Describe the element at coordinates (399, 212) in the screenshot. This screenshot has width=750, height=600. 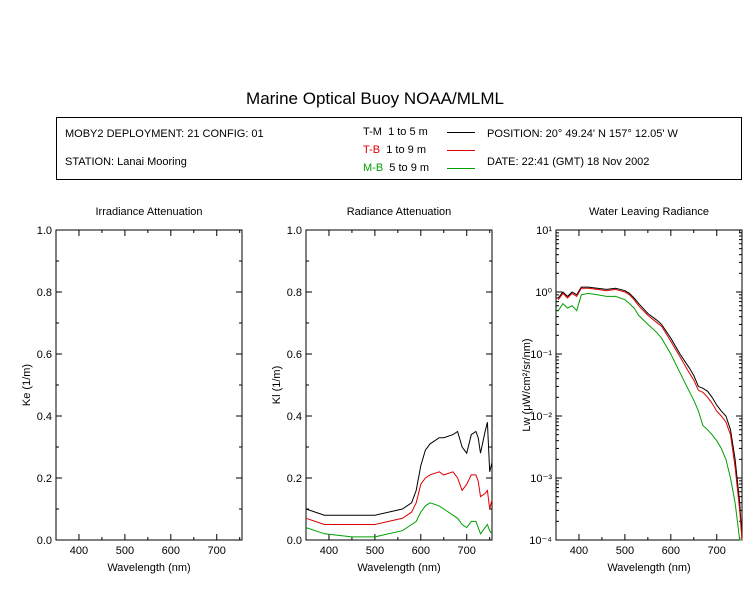
I see `chart-title: Radiance Attenuation` at that location.